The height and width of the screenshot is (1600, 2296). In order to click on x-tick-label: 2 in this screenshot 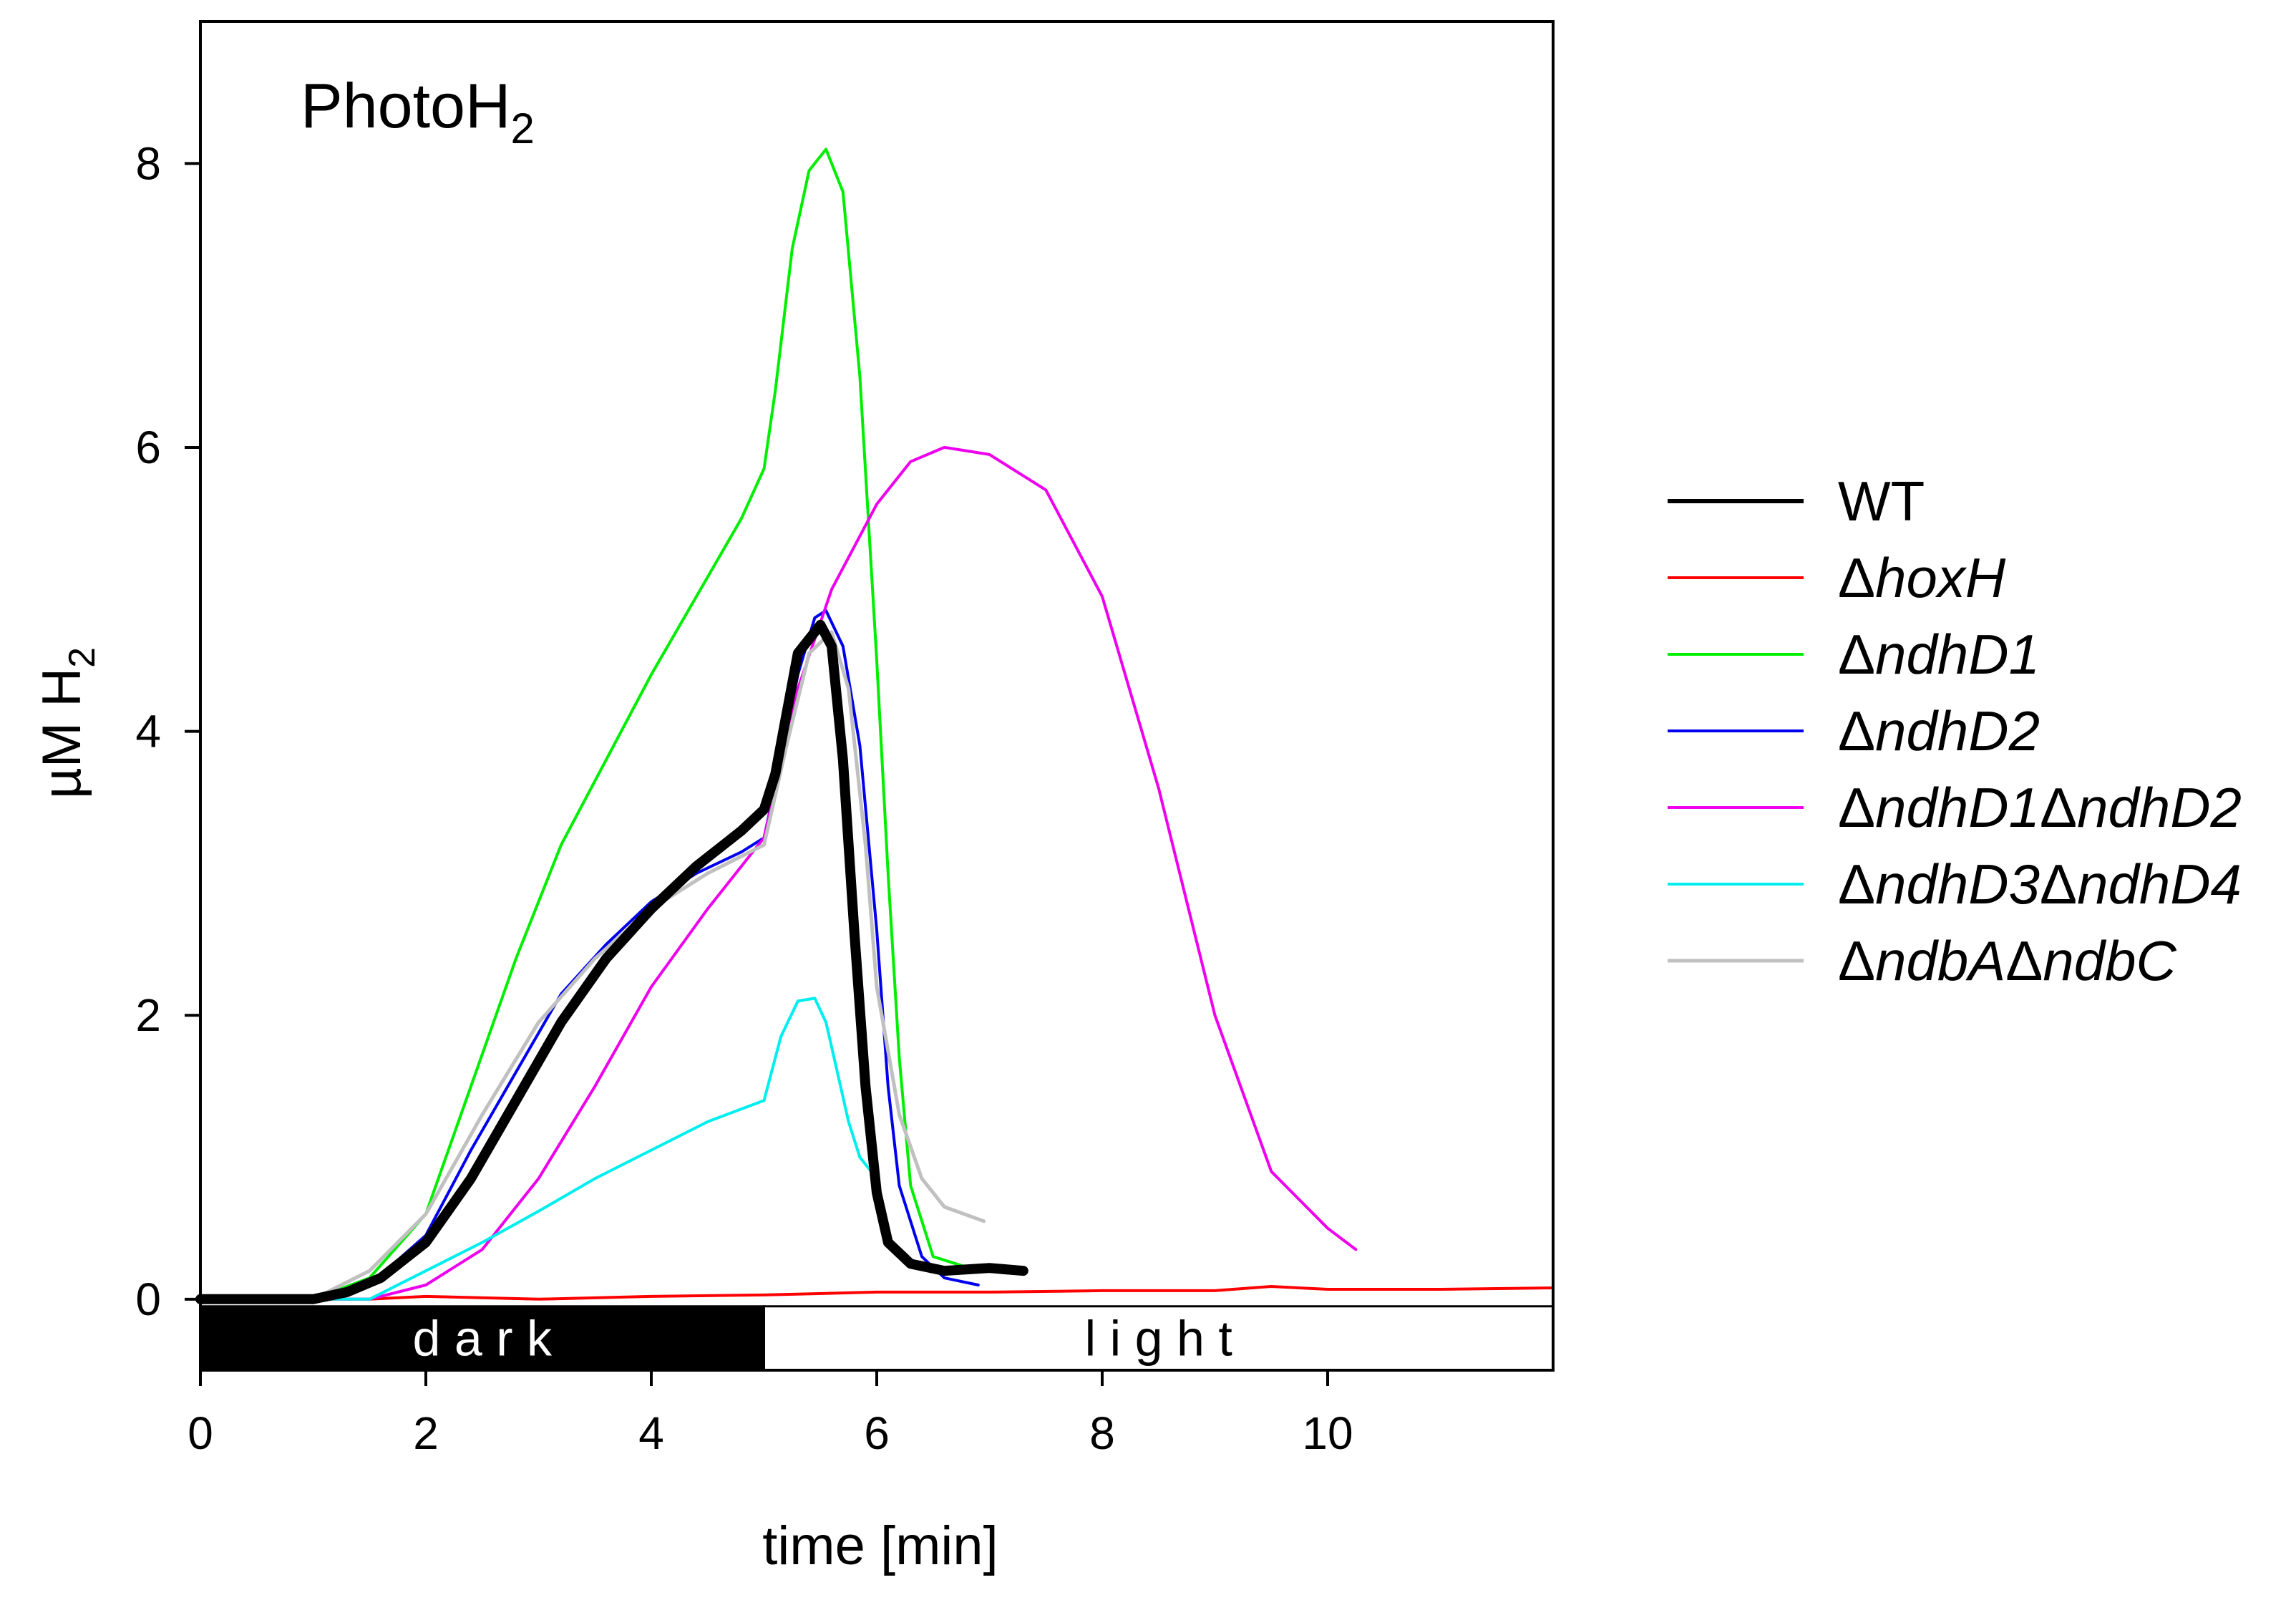, I will do `click(426, 1433)`.